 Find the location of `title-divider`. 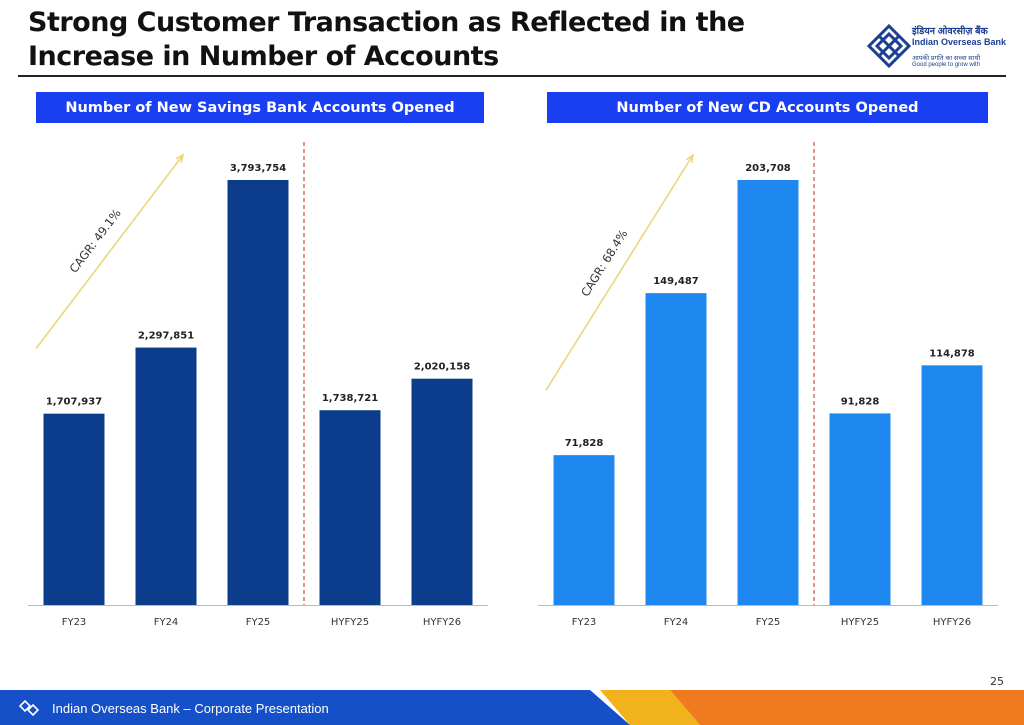

title-divider is located at coordinates (512, 76).